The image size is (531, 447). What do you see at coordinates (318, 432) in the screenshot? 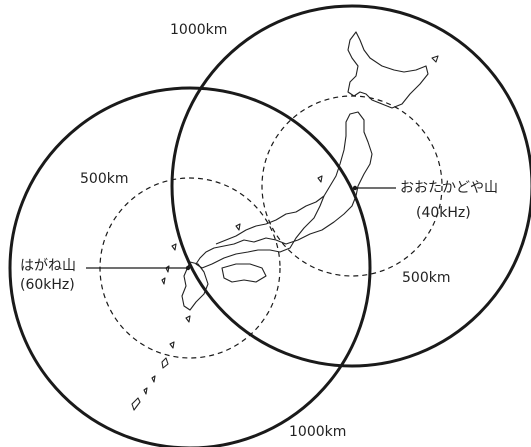
I see `hagane-1000km-label: 1000km` at bounding box center [318, 432].